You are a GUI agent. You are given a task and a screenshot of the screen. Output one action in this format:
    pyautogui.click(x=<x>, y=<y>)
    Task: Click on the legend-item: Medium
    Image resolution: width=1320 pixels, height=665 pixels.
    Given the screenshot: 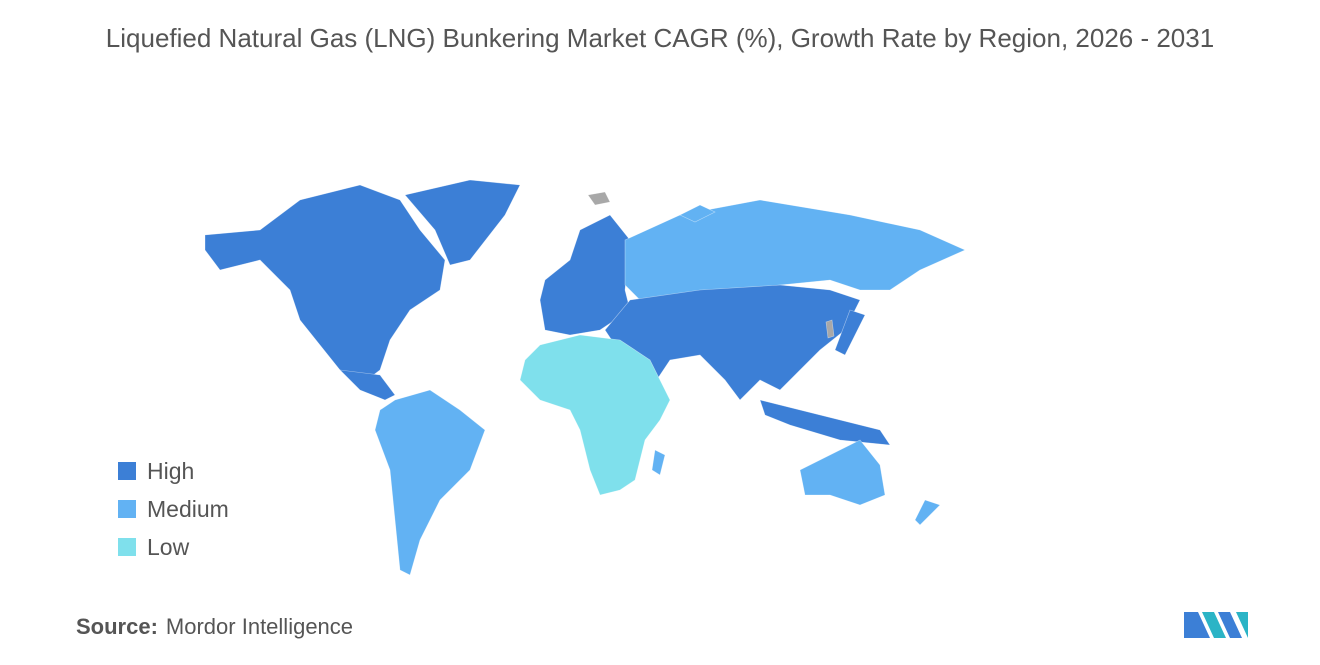 What is the action you would take?
    pyautogui.click(x=173, y=509)
    